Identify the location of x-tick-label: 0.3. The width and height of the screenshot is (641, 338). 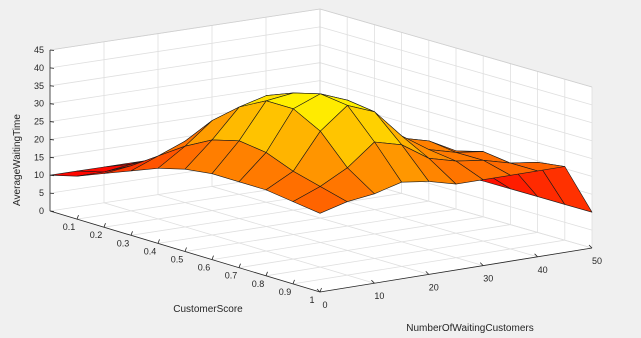
(123, 243).